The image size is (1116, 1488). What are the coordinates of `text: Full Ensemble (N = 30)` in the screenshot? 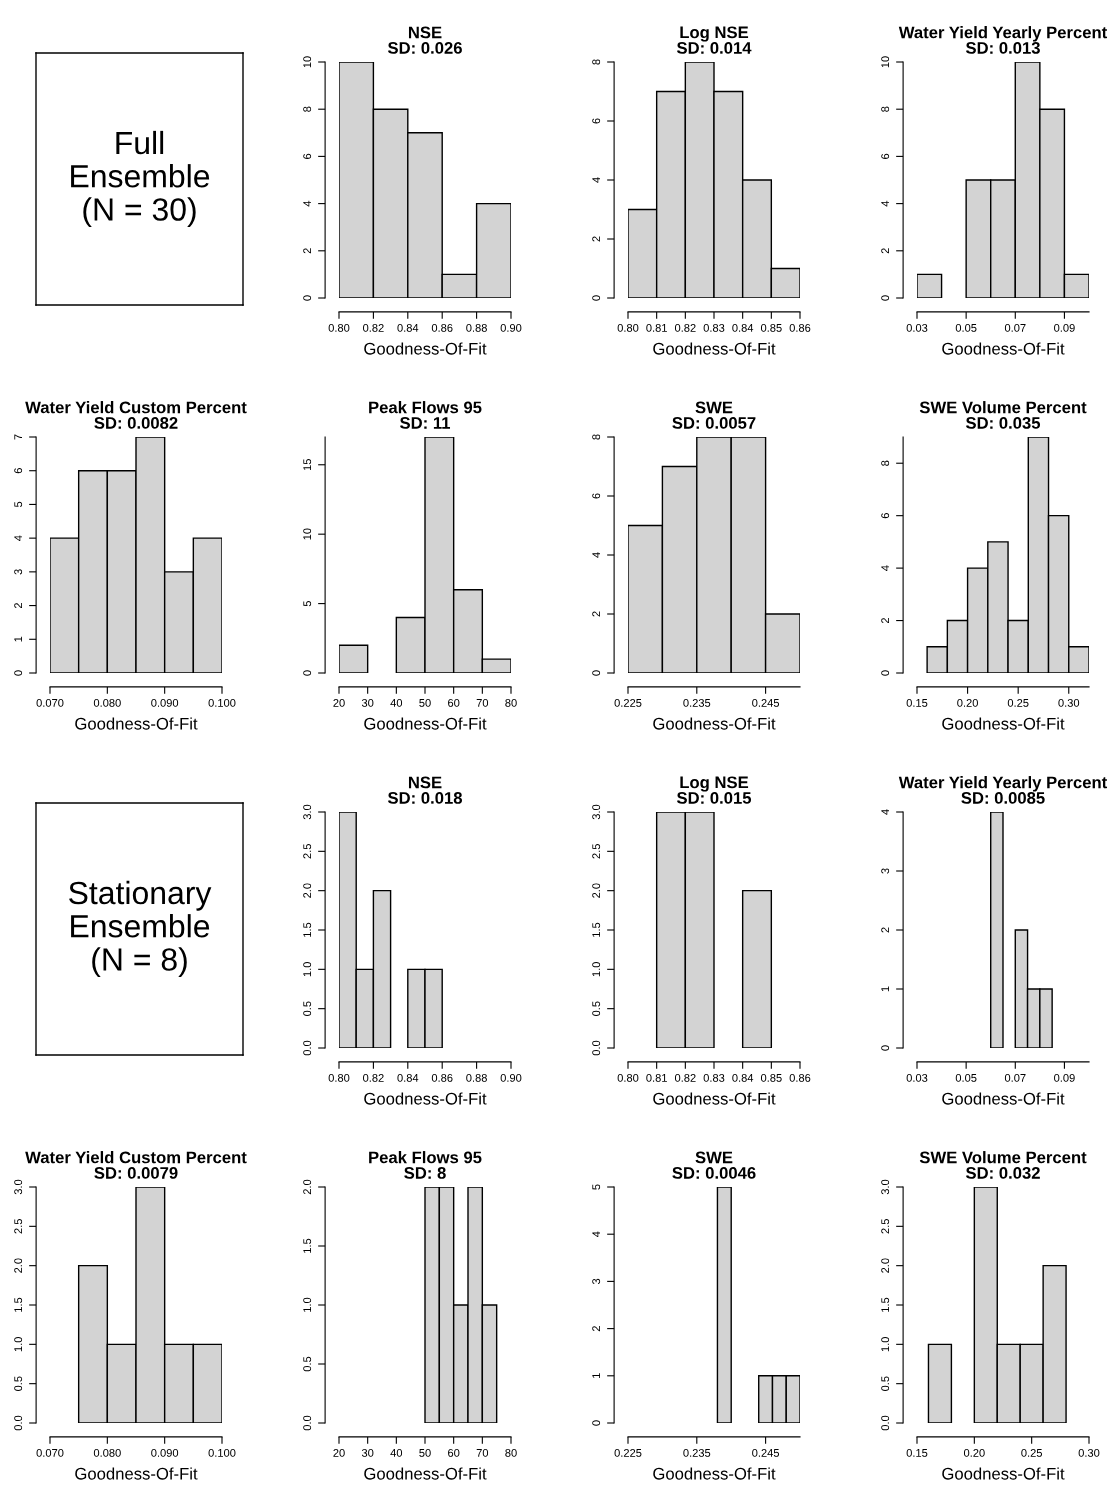 It's located at (140, 179).